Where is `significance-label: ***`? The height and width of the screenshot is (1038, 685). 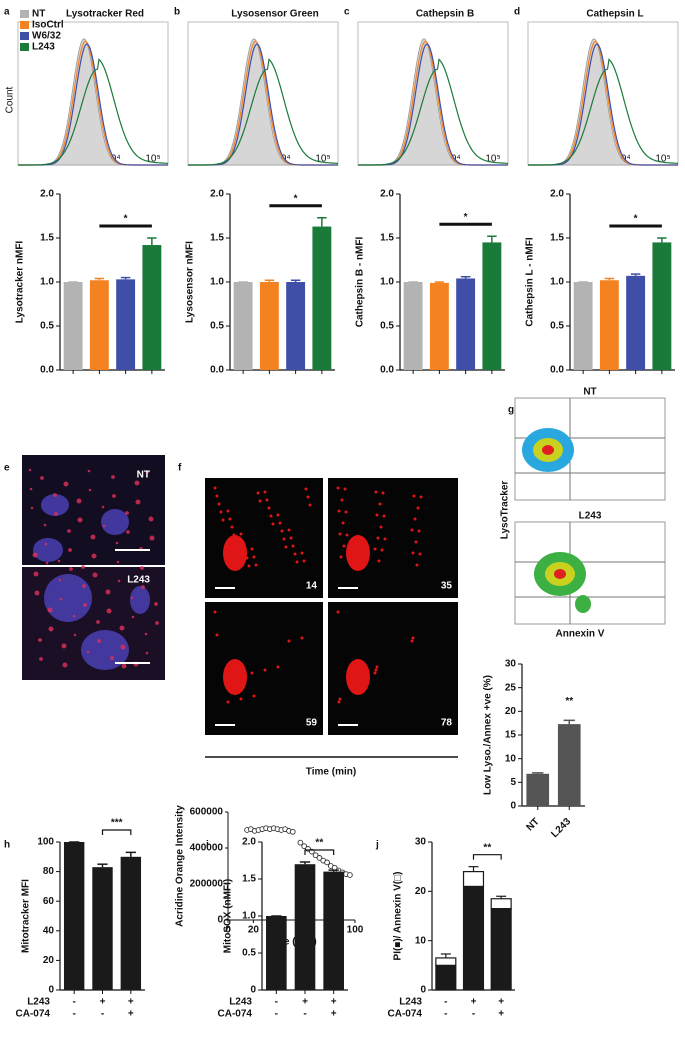
significance-label: *** is located at coordinates (117, 823).